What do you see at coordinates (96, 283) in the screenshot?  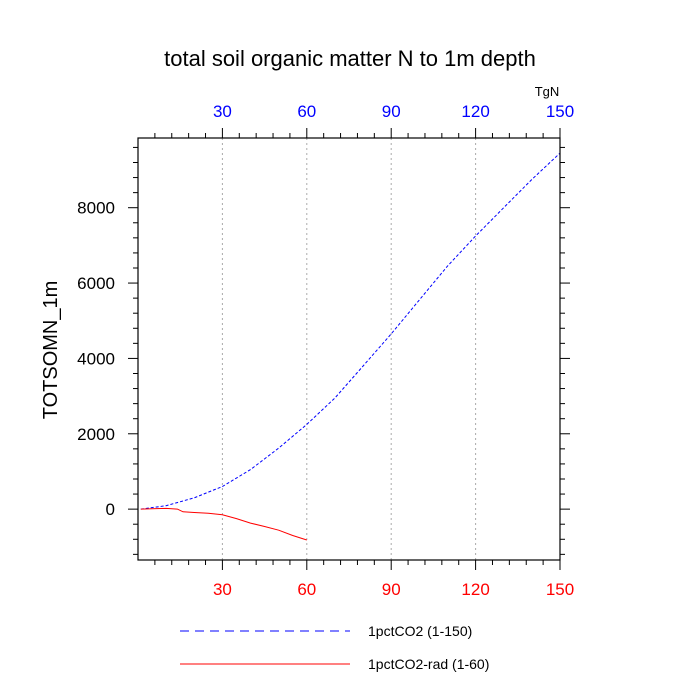 I see `y-tick-label-6000: 6000` at bounding box center [96, 283].